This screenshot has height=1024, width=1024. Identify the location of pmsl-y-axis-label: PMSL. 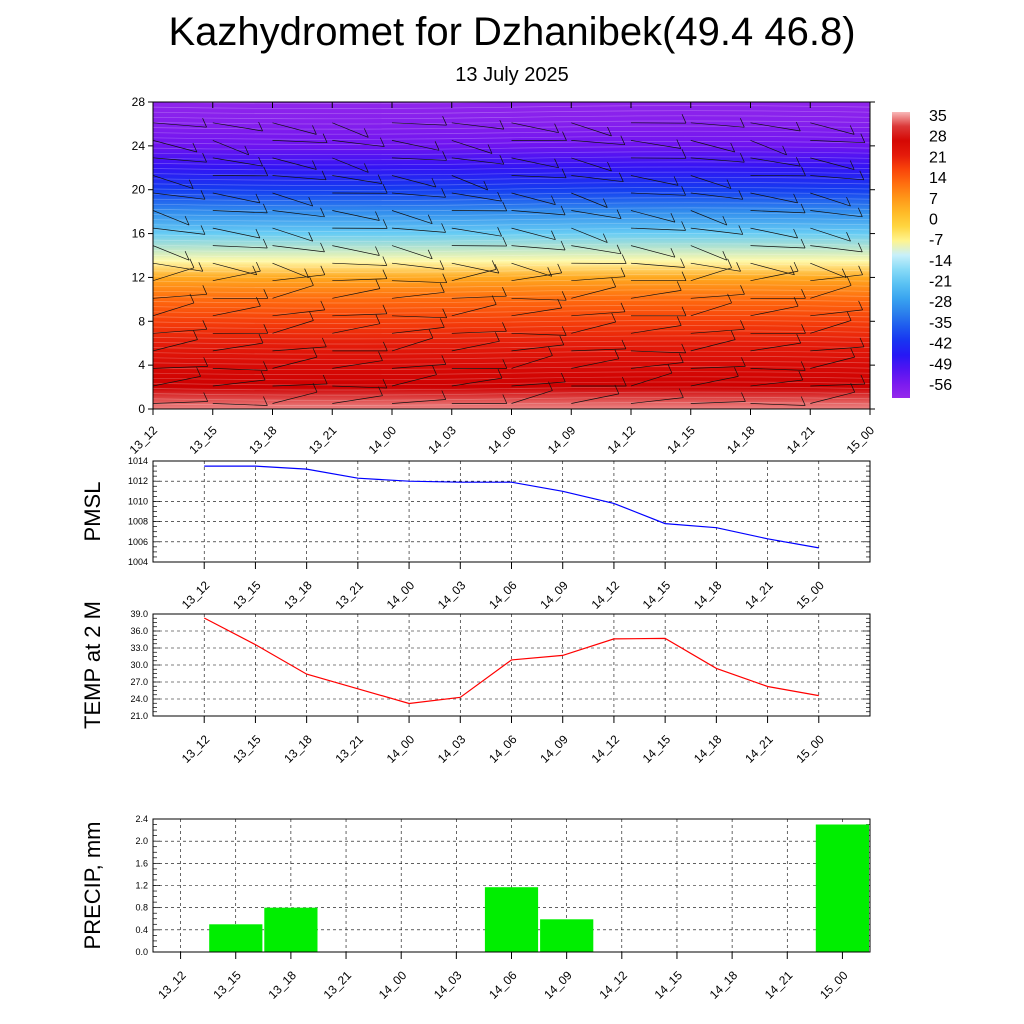
(92, 512).